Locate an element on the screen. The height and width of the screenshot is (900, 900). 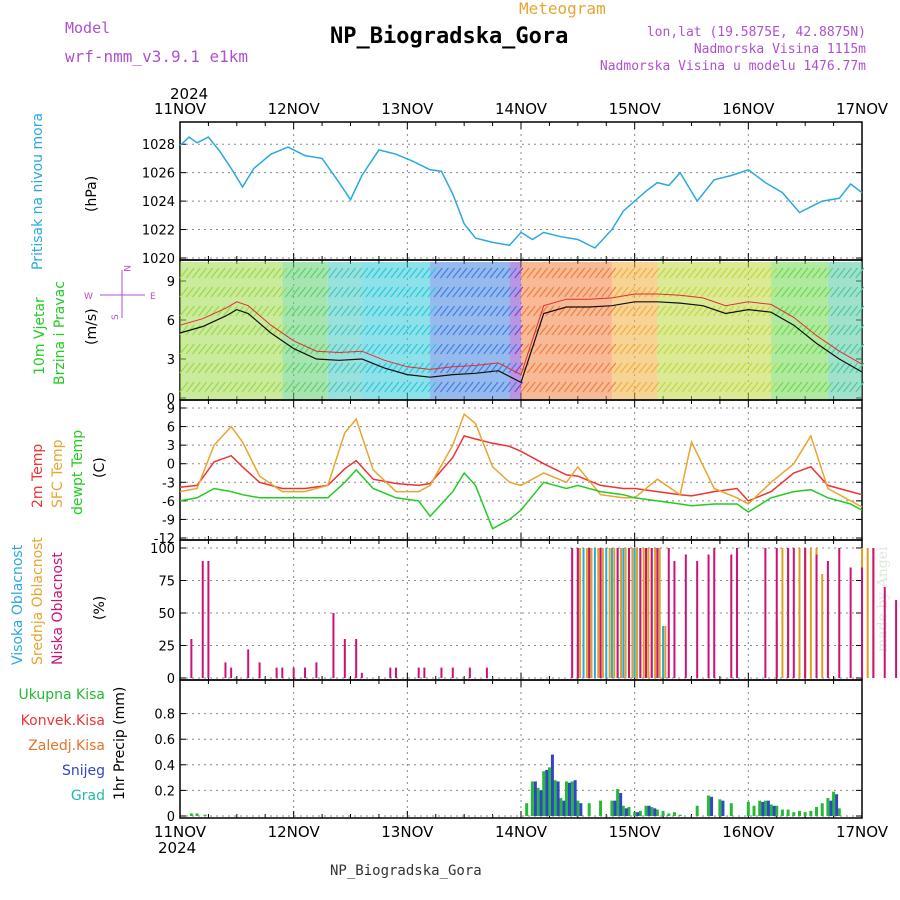
y-tick-label: 1022 is located at coordinates (158, 231).